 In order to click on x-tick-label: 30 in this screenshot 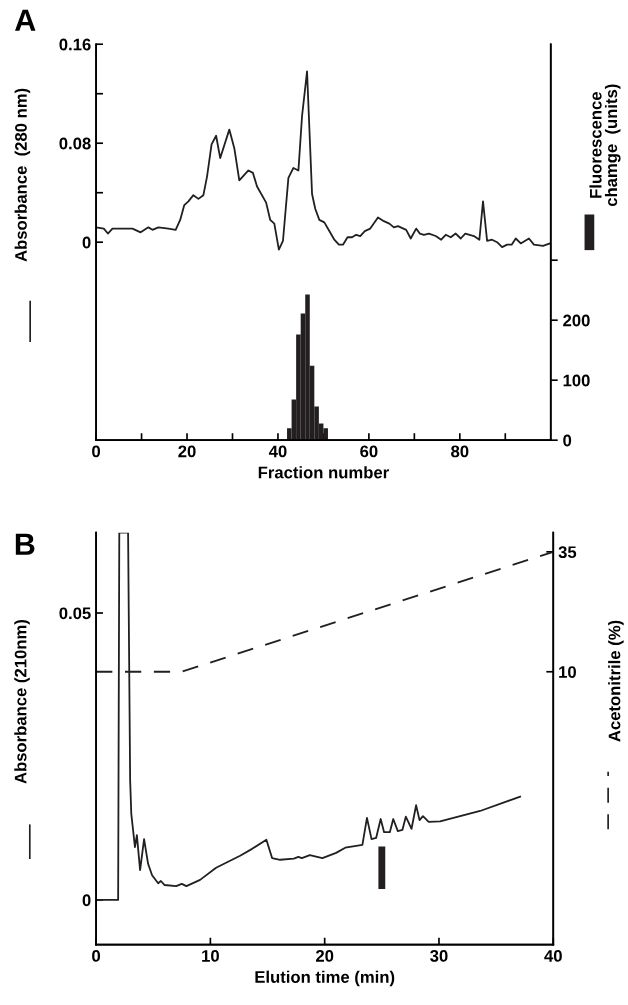, I will do `click(439, 956)`.